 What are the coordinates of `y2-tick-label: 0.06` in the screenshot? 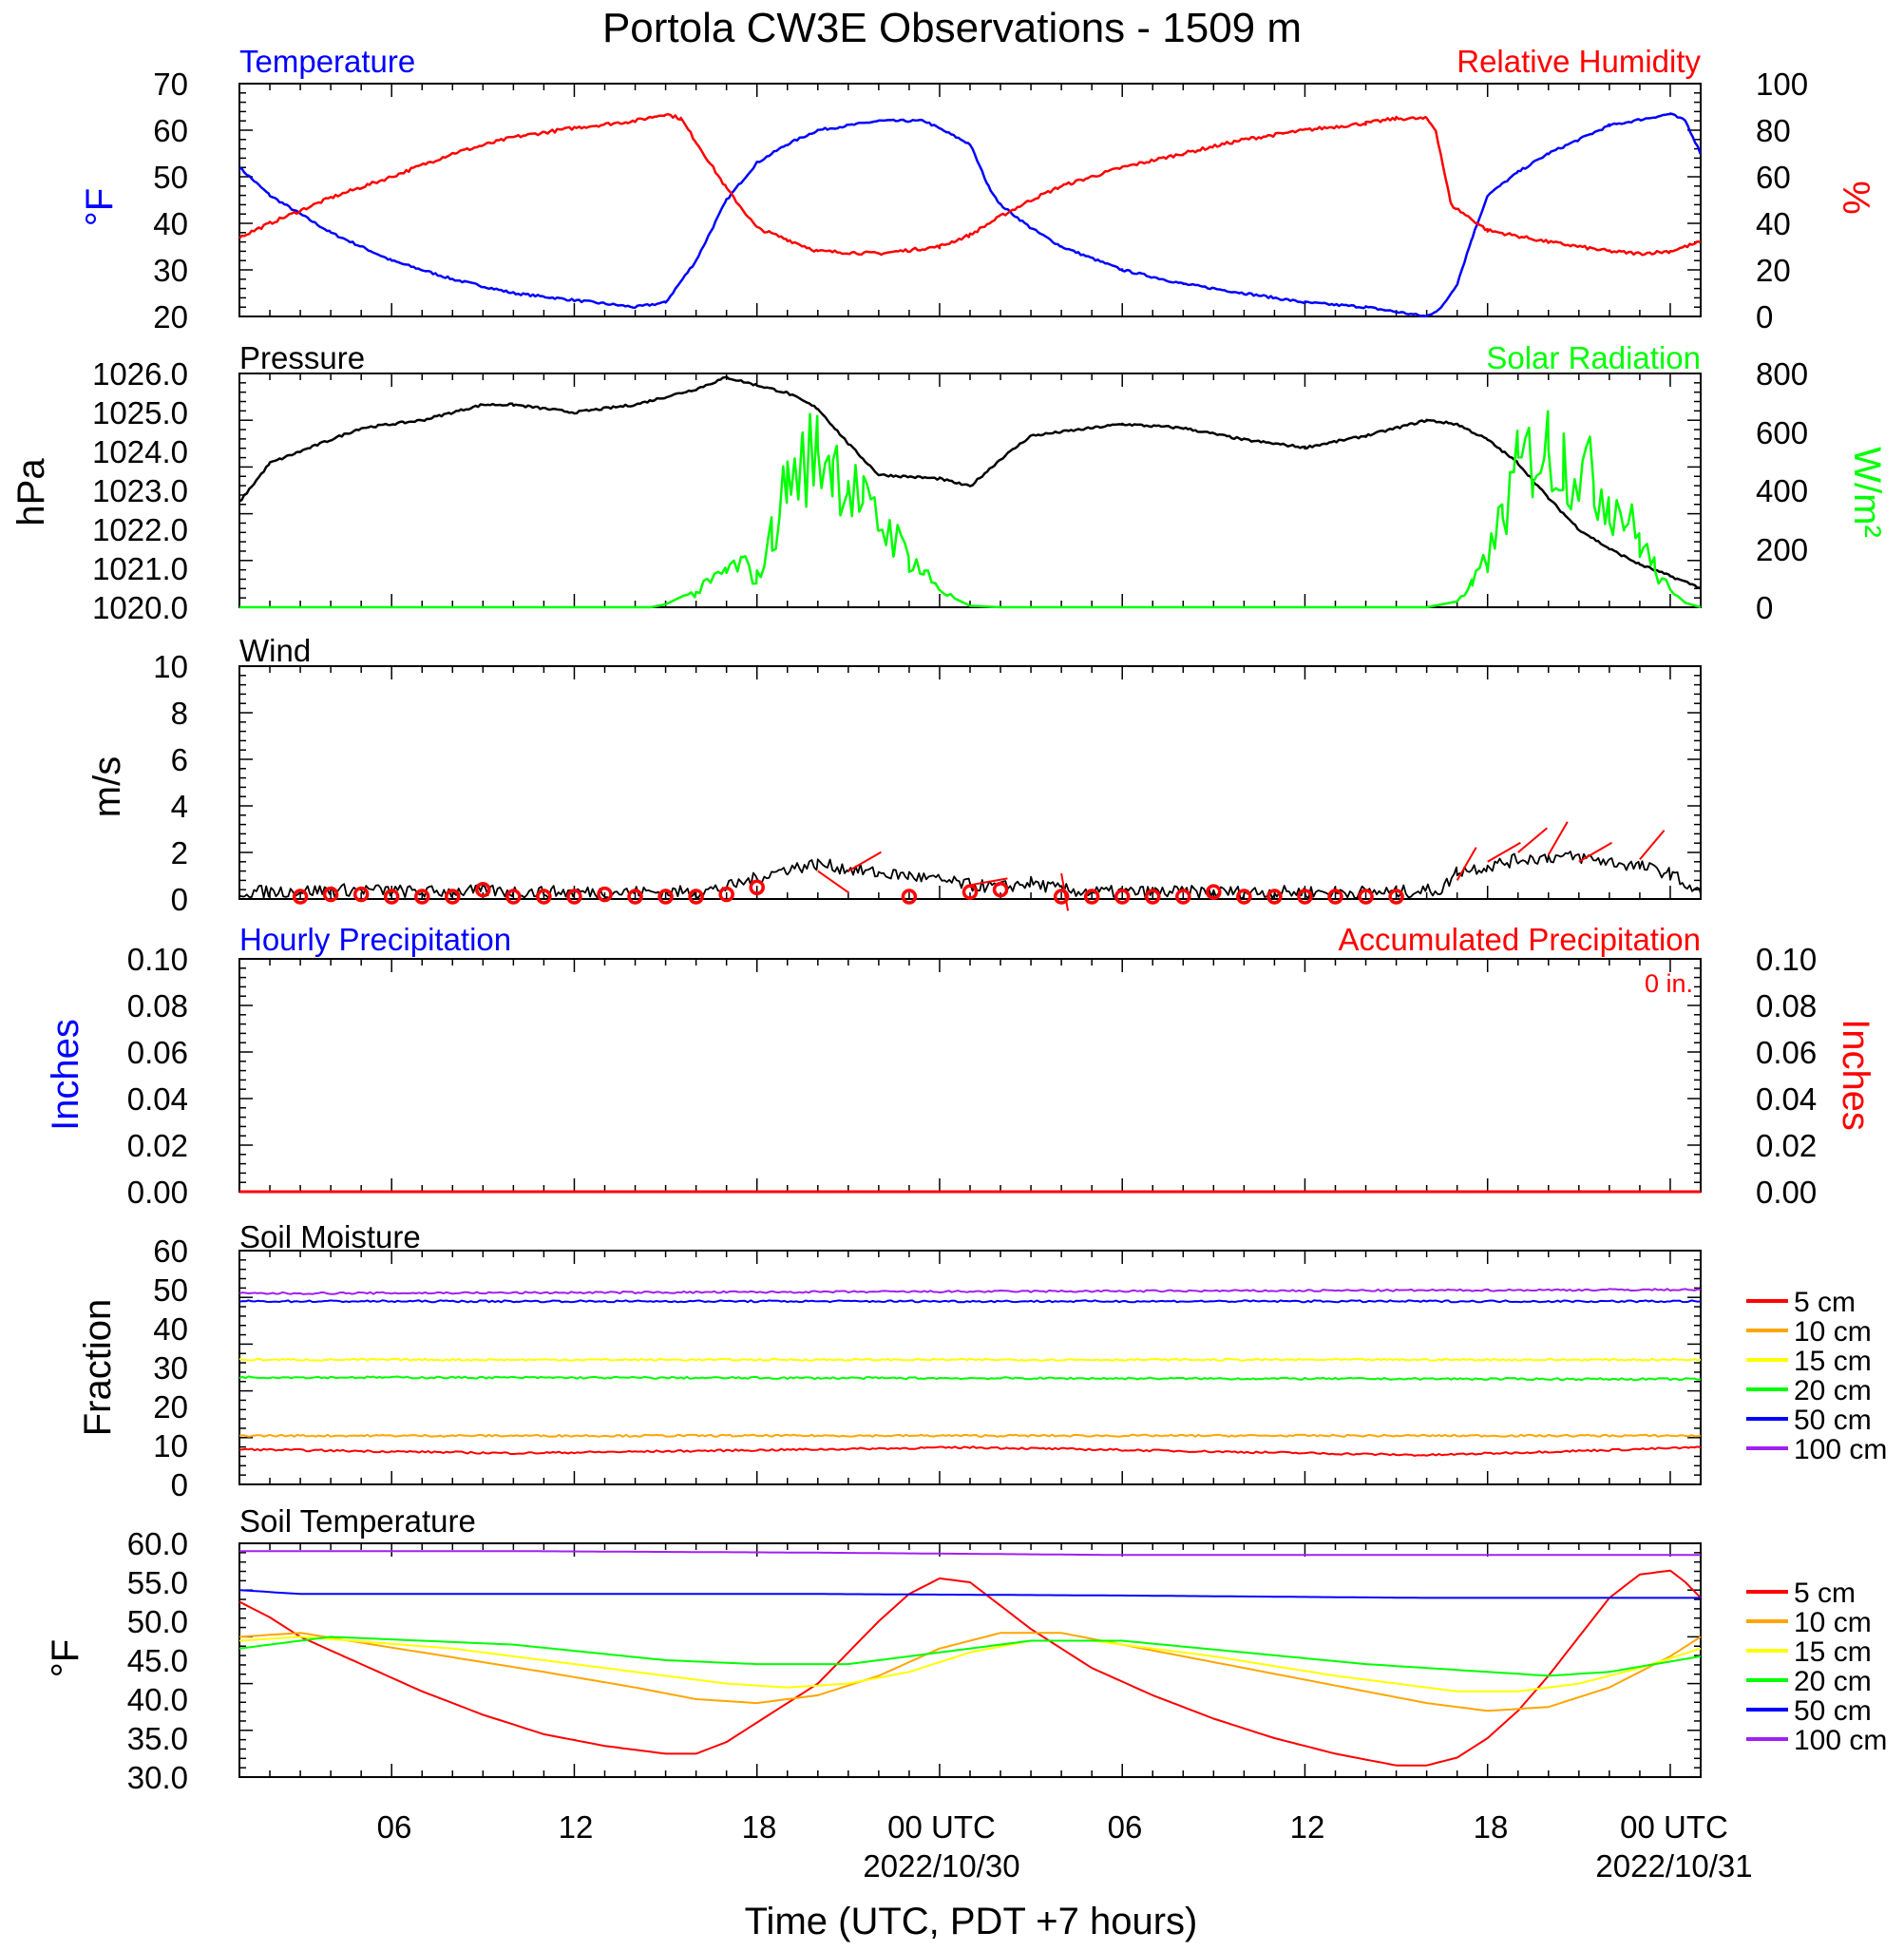 It's located at (1786, 1052).